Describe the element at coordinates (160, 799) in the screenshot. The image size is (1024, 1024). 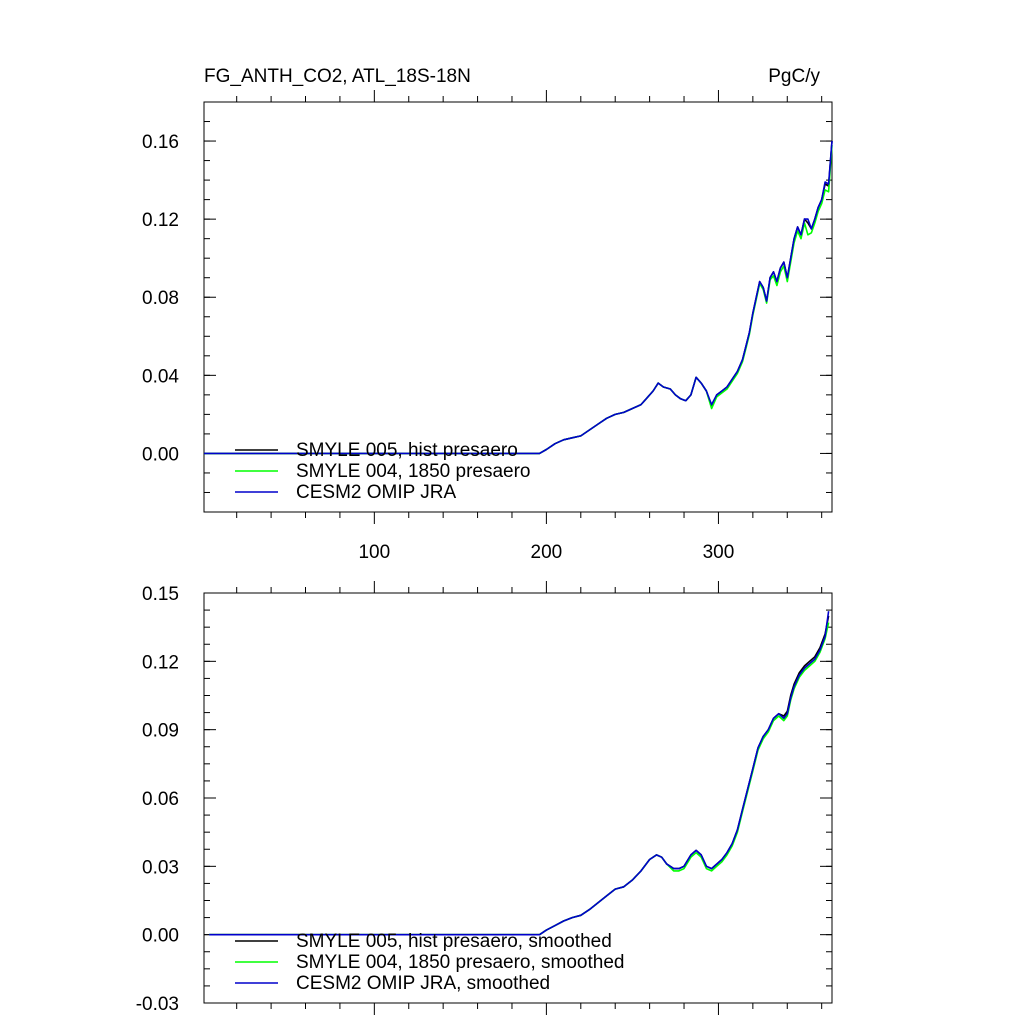
I see `y-tick-label: 0.06` at that location.